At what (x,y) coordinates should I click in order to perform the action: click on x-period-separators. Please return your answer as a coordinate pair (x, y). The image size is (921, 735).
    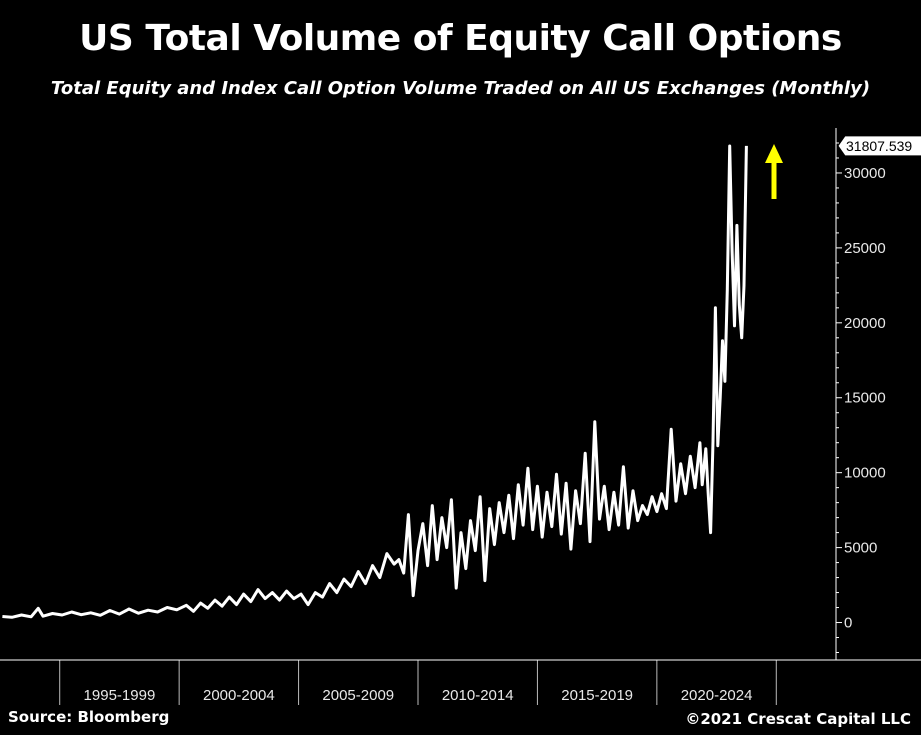
    Looking at the image, I should click on (418, 682).